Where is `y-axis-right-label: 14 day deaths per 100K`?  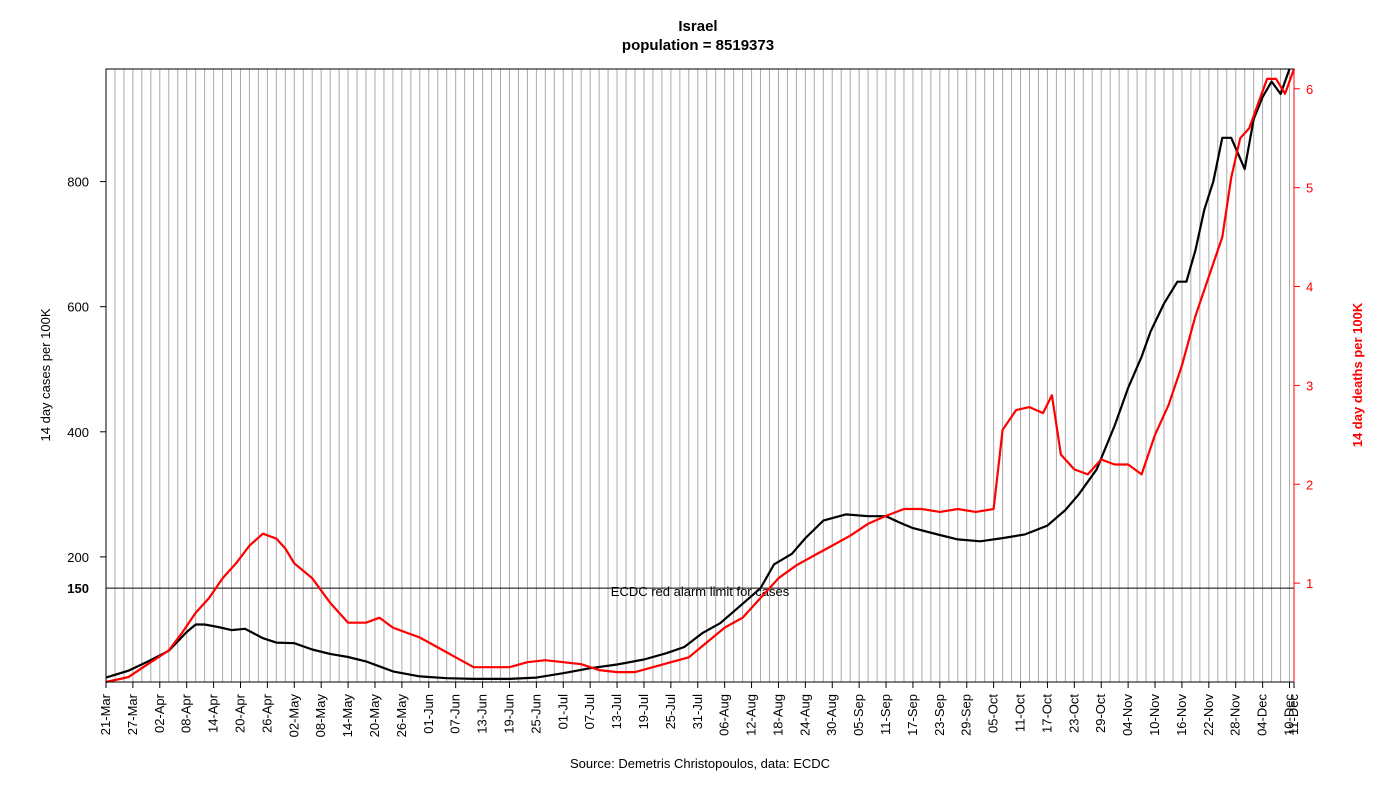 y-axis-right-label: 14 day deaths per 100K is located at coordinates (1357, 374).